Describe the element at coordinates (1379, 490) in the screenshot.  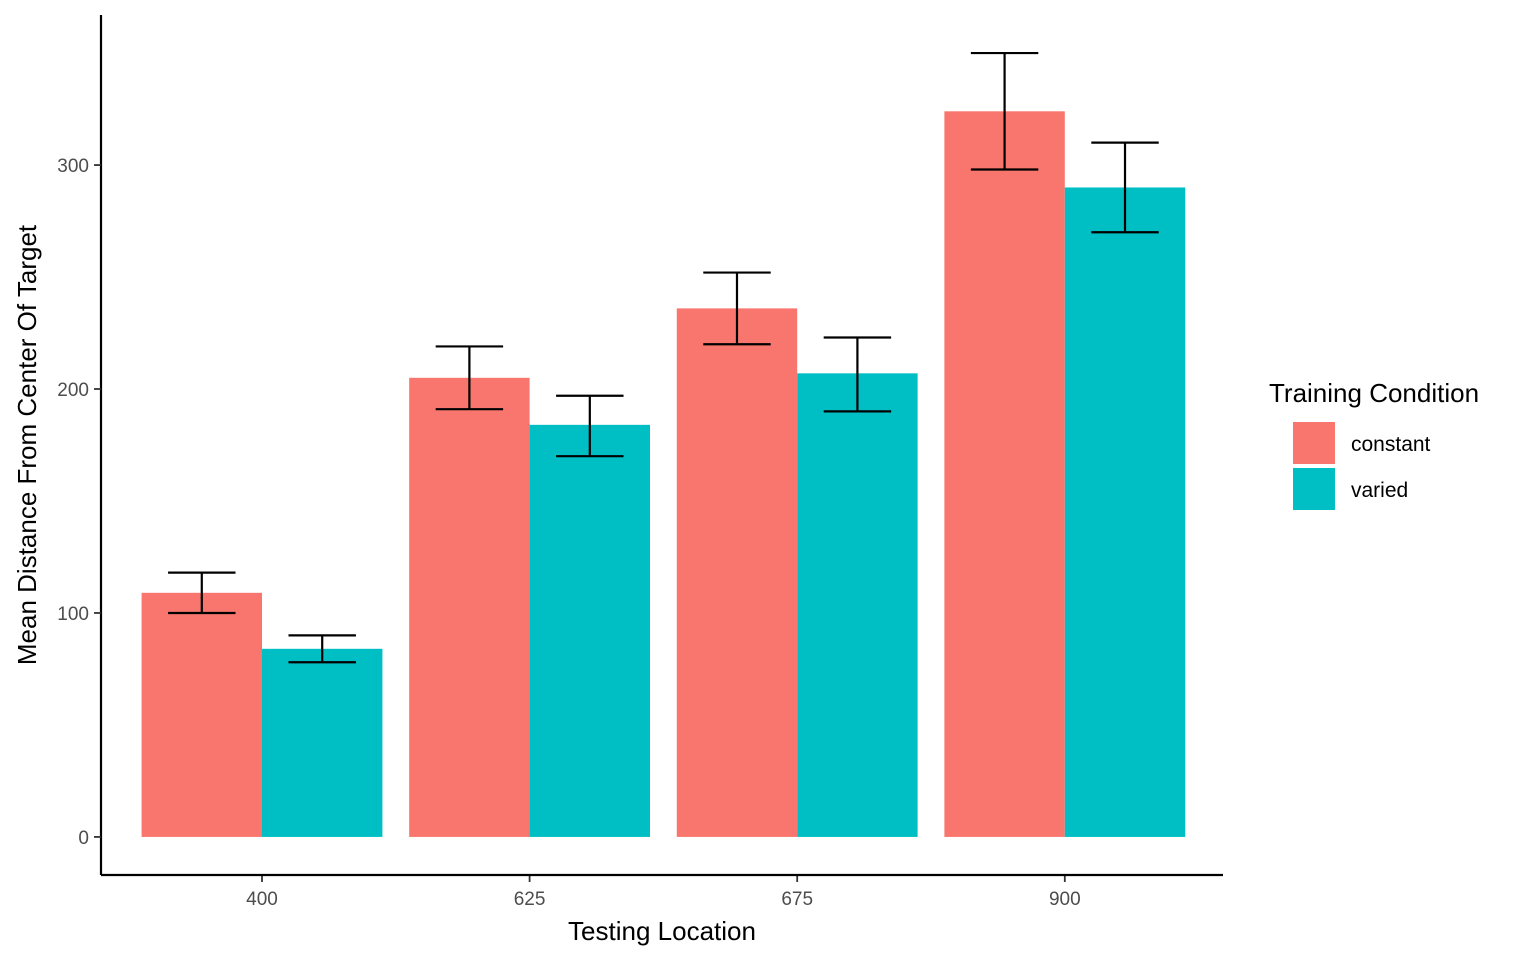
I see `legend-label-varied: varied` at that location.